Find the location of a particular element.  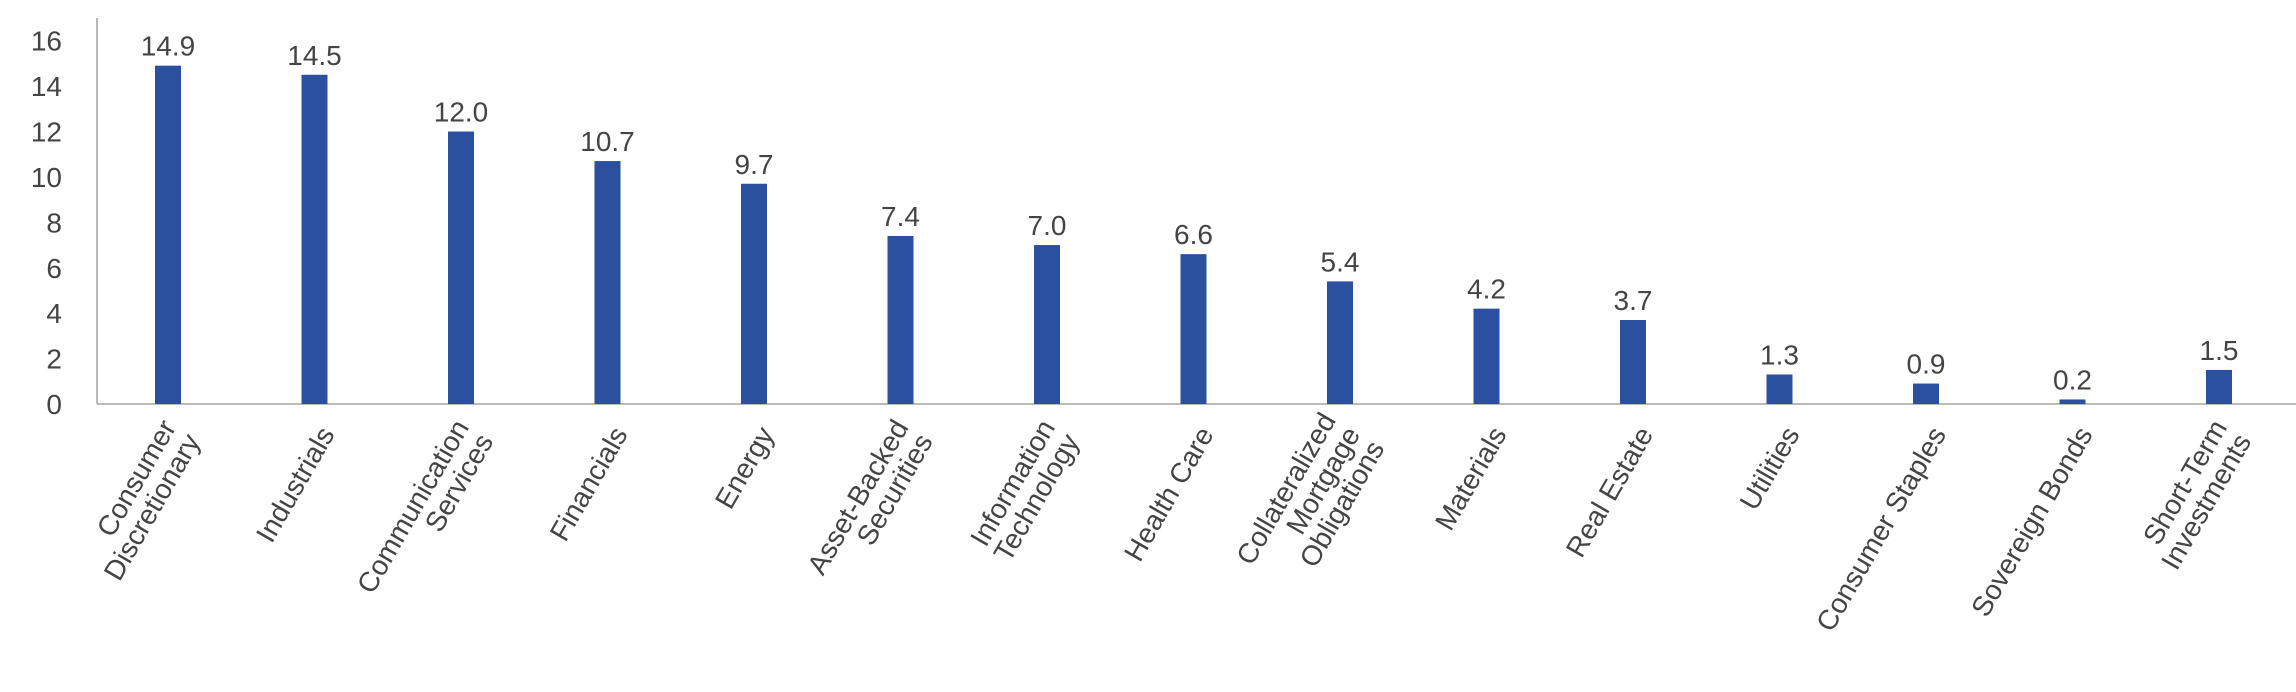

value-label: 7.4 is located at coordinates (900, 216).